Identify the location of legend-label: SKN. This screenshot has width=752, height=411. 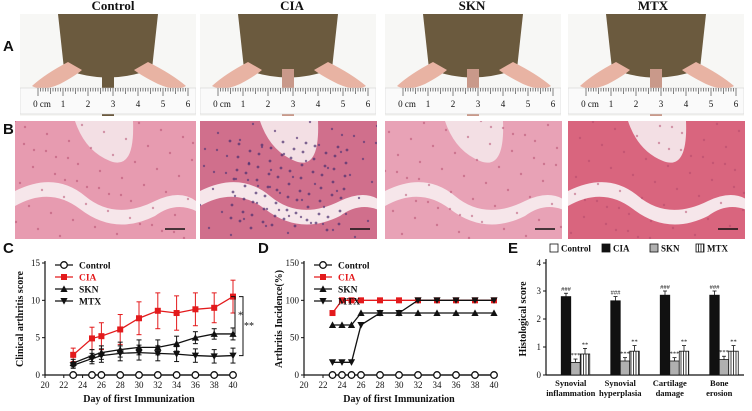
(89, 291).